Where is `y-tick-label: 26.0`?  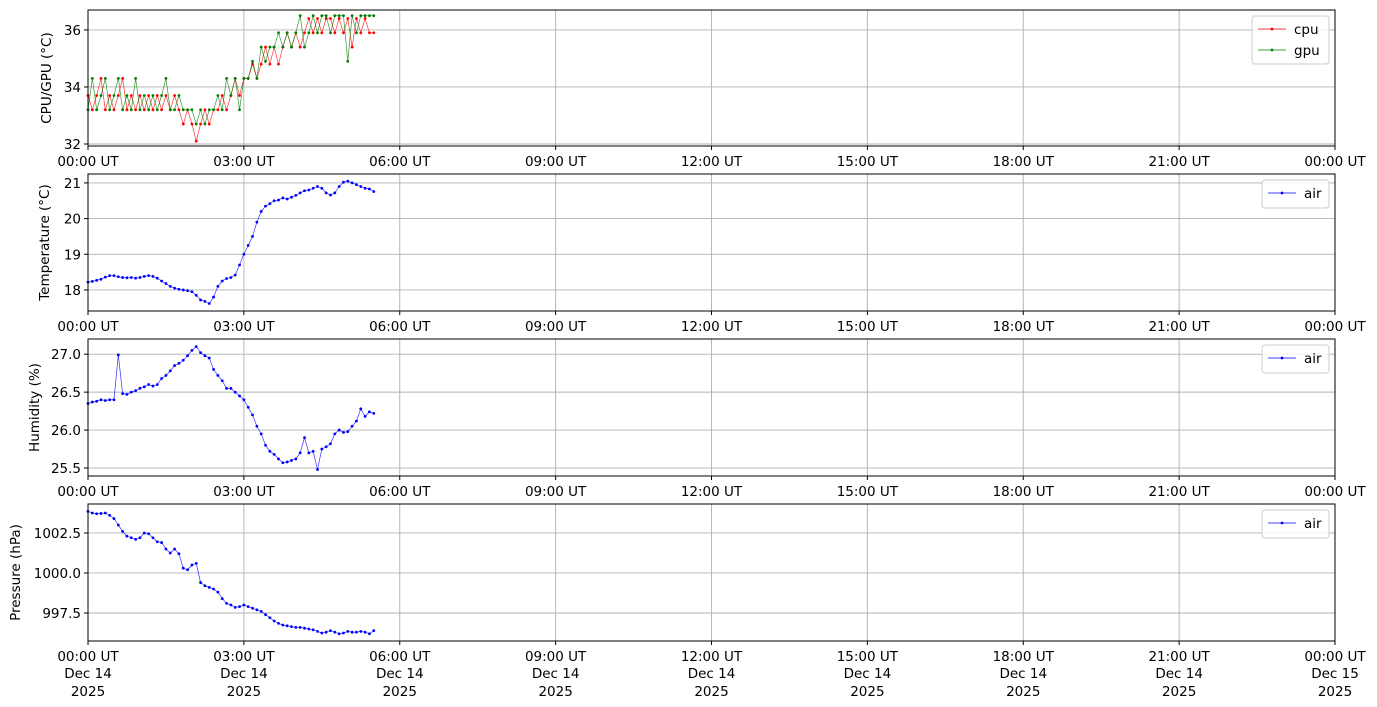
y-tick-label: 26.0 is located at coordinates (66, 431).